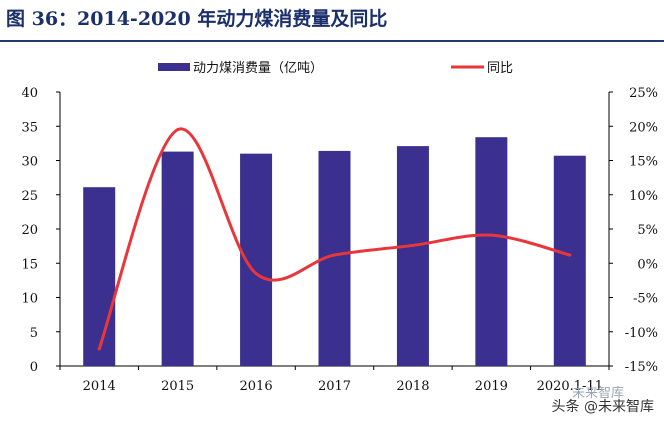 This screenshot has height=430, width=664. Describe the element at coordinates (29, 299) in the screenshot. I see `y-left-tick-label: 10` at that location.